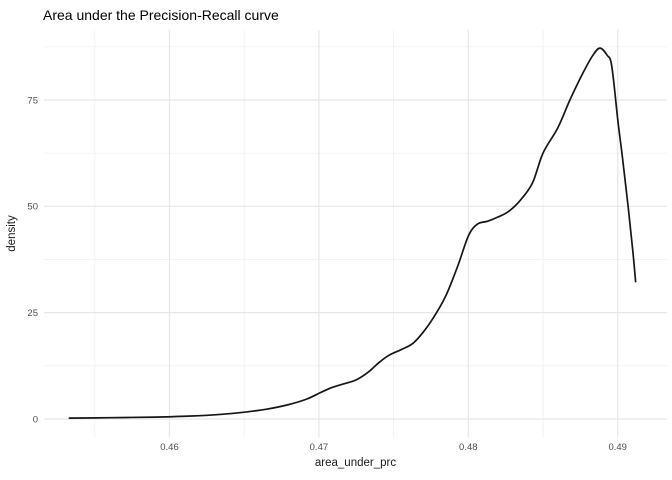 This screenshot has height=480, width=672. What do you see at coordinates (319, 447) in the screenshot?
I see `x-tick-label: 0.47` at bounding box center [319, 447].